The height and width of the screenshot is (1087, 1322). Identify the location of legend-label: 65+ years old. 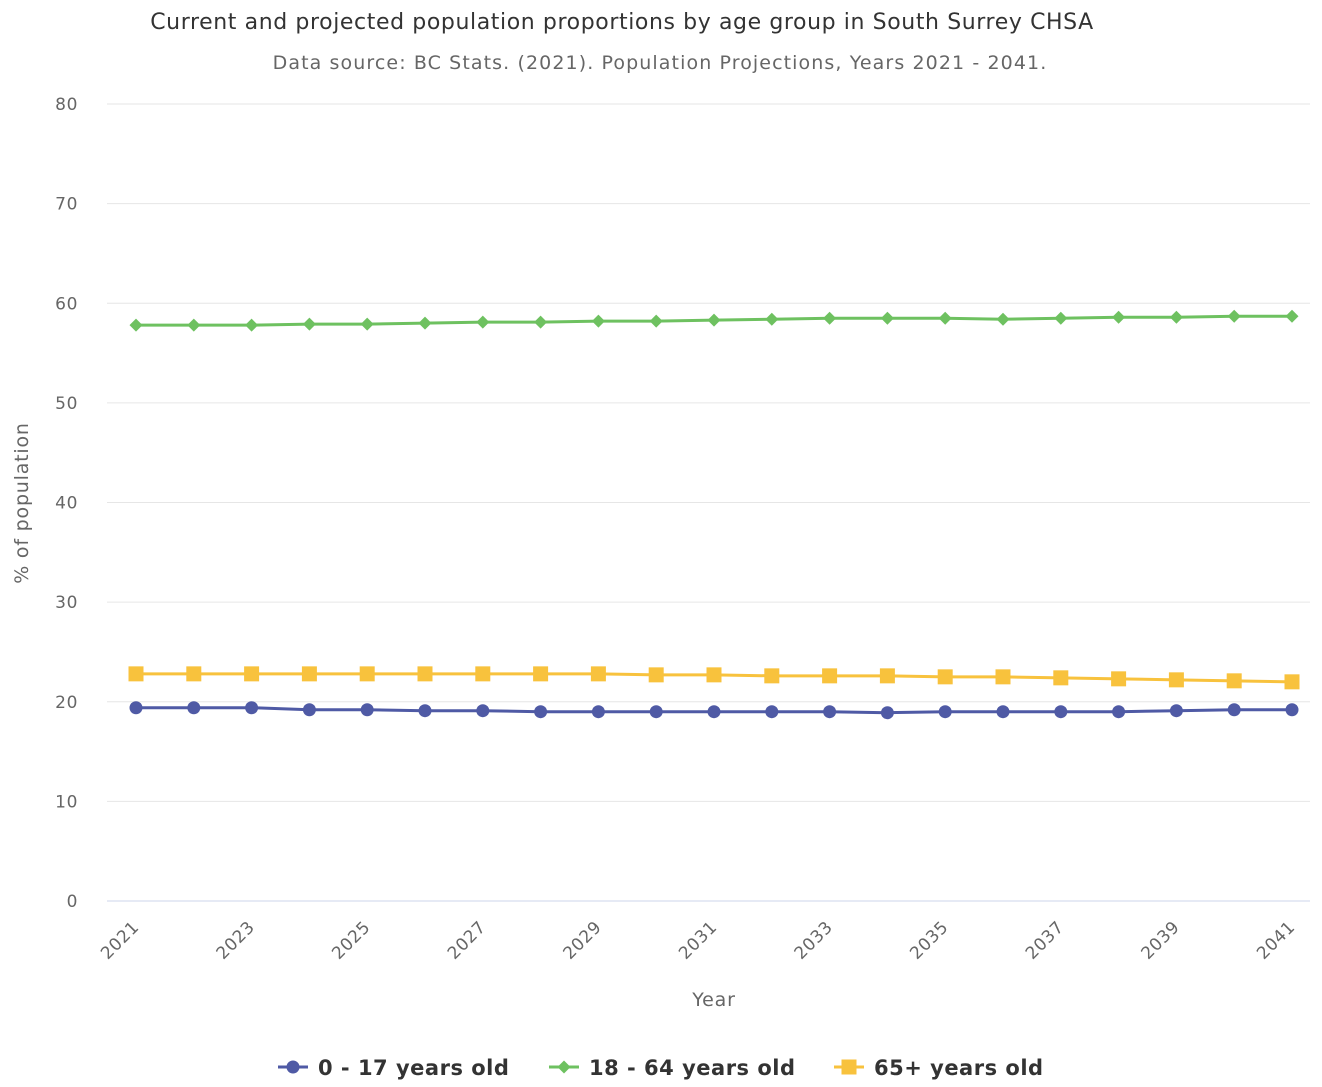
(959, 1068).